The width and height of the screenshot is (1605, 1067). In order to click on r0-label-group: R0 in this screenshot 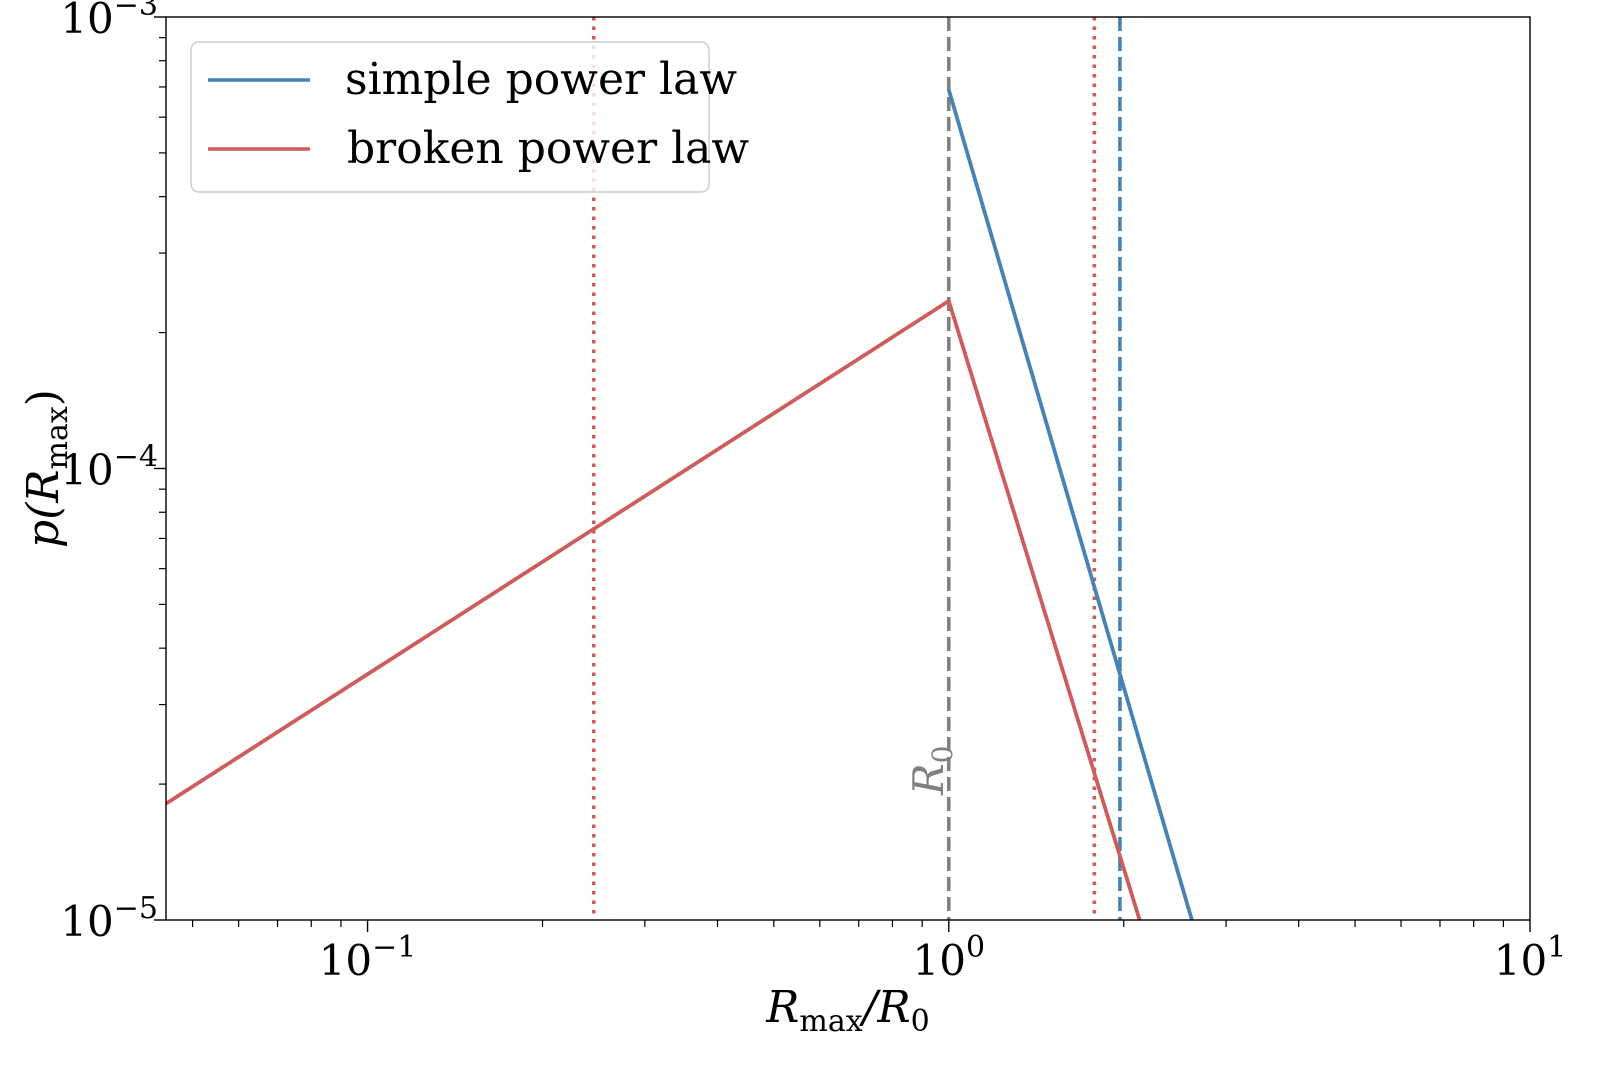, I will do `click(931, 771)`.